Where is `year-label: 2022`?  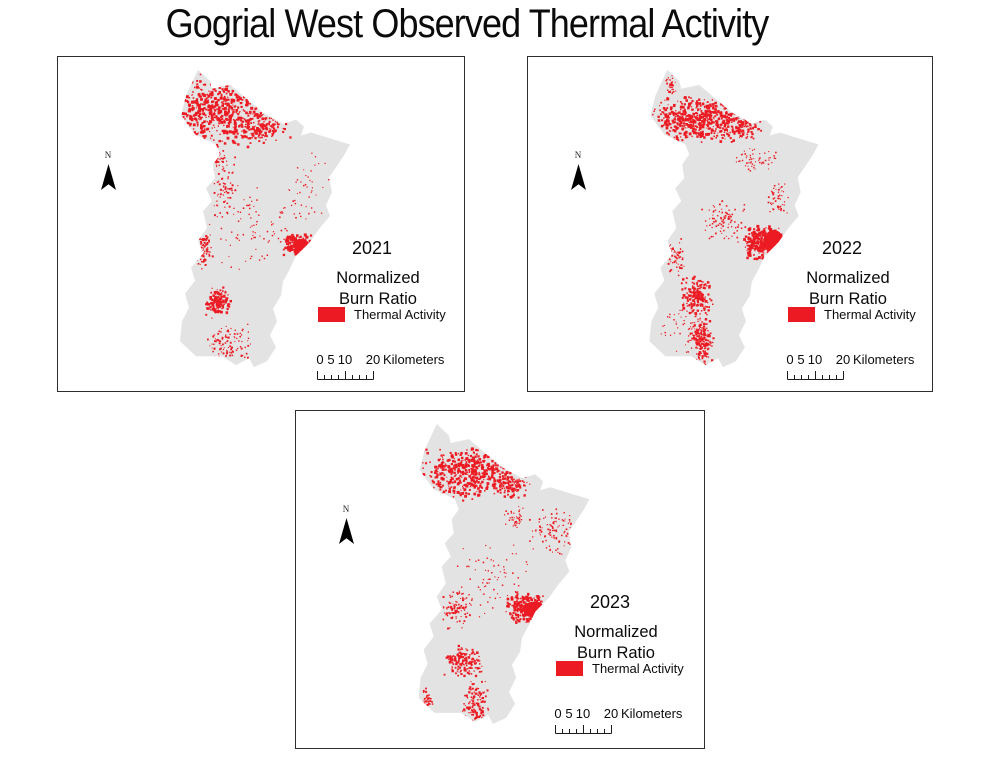 year-label: 2022 is located at coordinates (842, 248).